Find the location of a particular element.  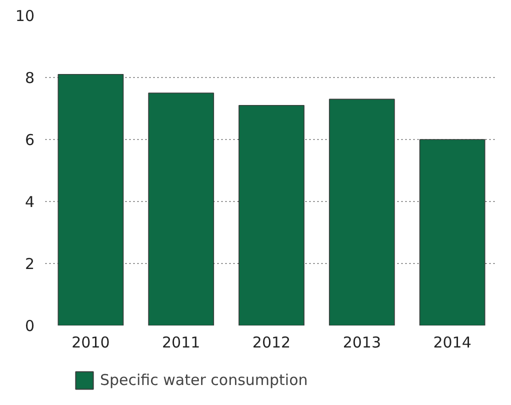

legend-label: Specific water consumption is located at coordinates (204, 380).